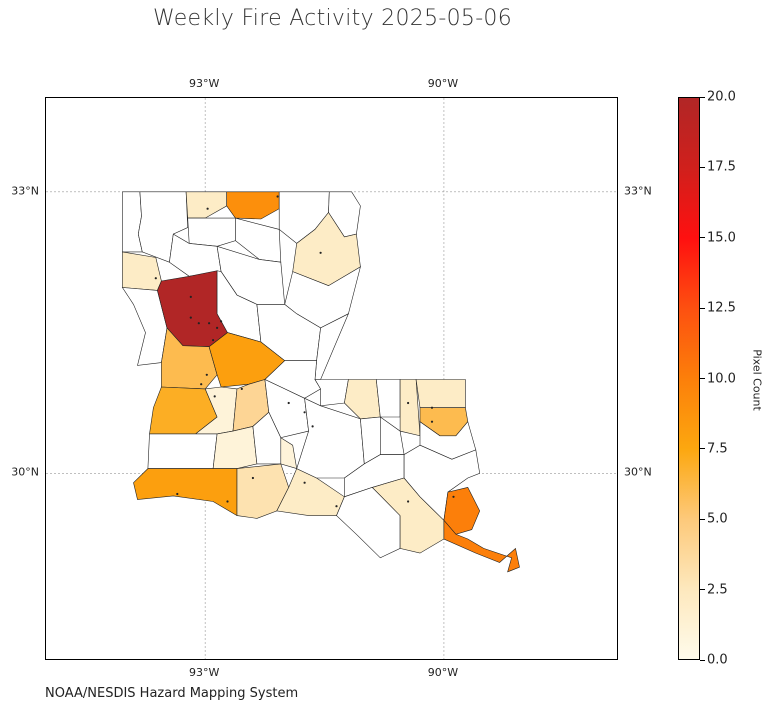 This screenshot has width=773, height=712. Describe the element at coordinates (211, 232) in the screenshot. I see `parish-lincoln` at that location.